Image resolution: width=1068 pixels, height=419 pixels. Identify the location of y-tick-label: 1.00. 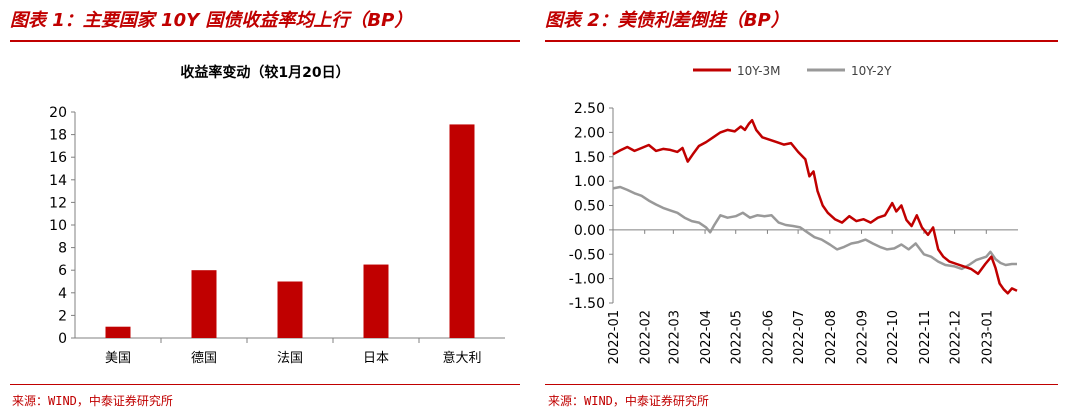
(589, 182).